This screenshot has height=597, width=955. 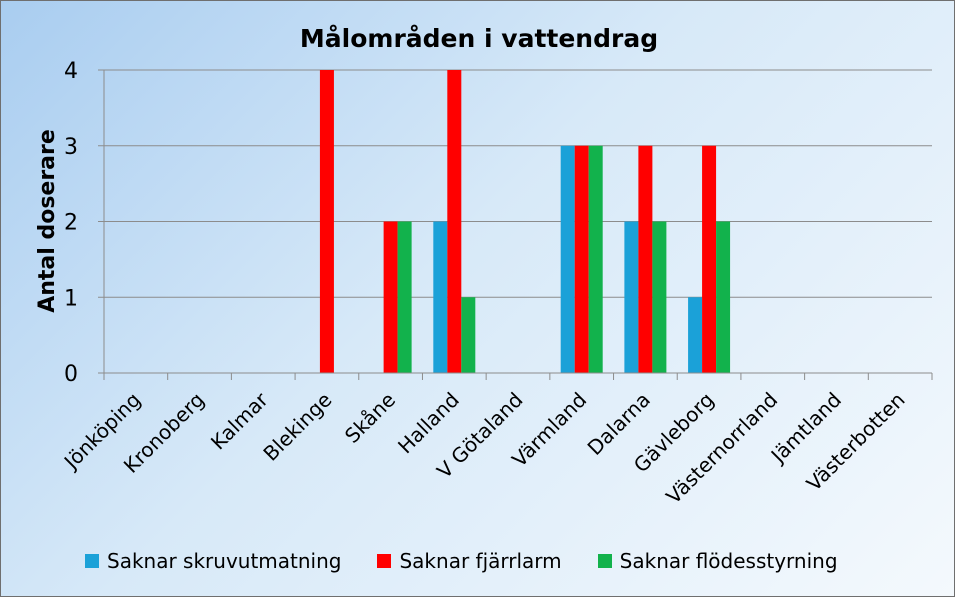 What do you see at coordinates (92, 561) in the screenshot?
I see `legend-swatch-skruvutmatning` at bounding box center [92, 561].